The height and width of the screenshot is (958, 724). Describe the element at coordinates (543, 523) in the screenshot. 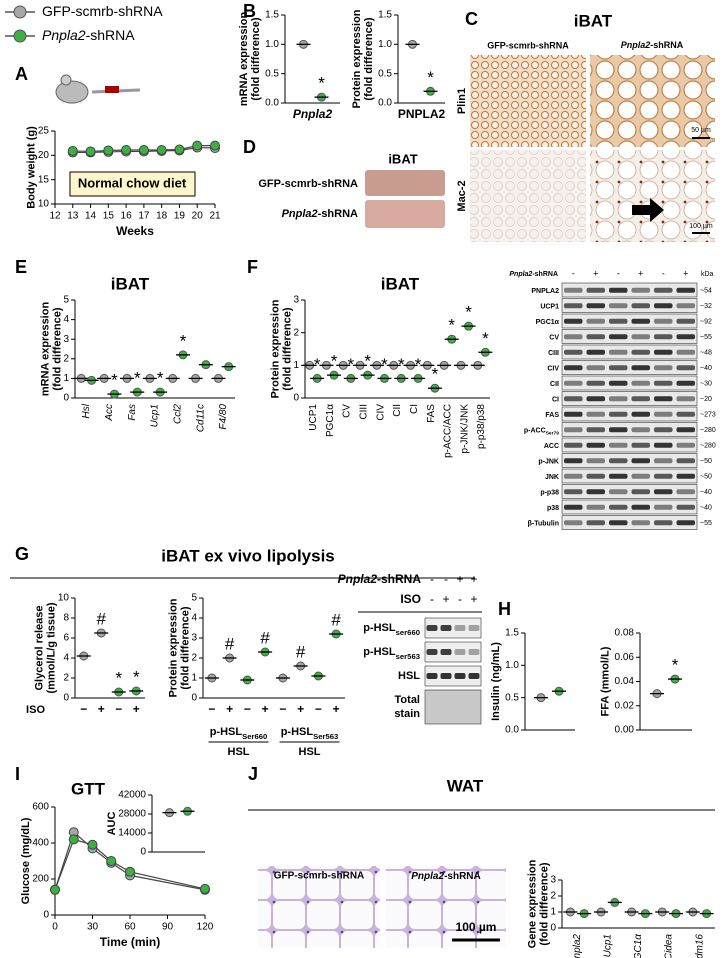

I see `text-part: β-Tubulin` at that location.